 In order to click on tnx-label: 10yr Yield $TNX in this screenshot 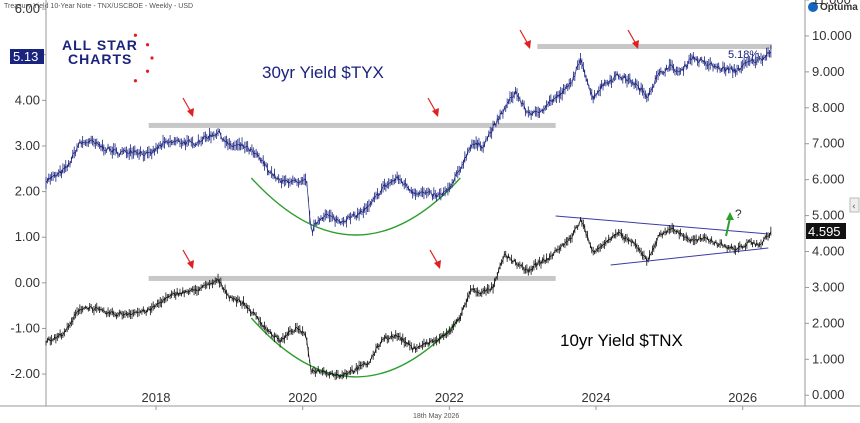, I will do `click(621, 340)`.